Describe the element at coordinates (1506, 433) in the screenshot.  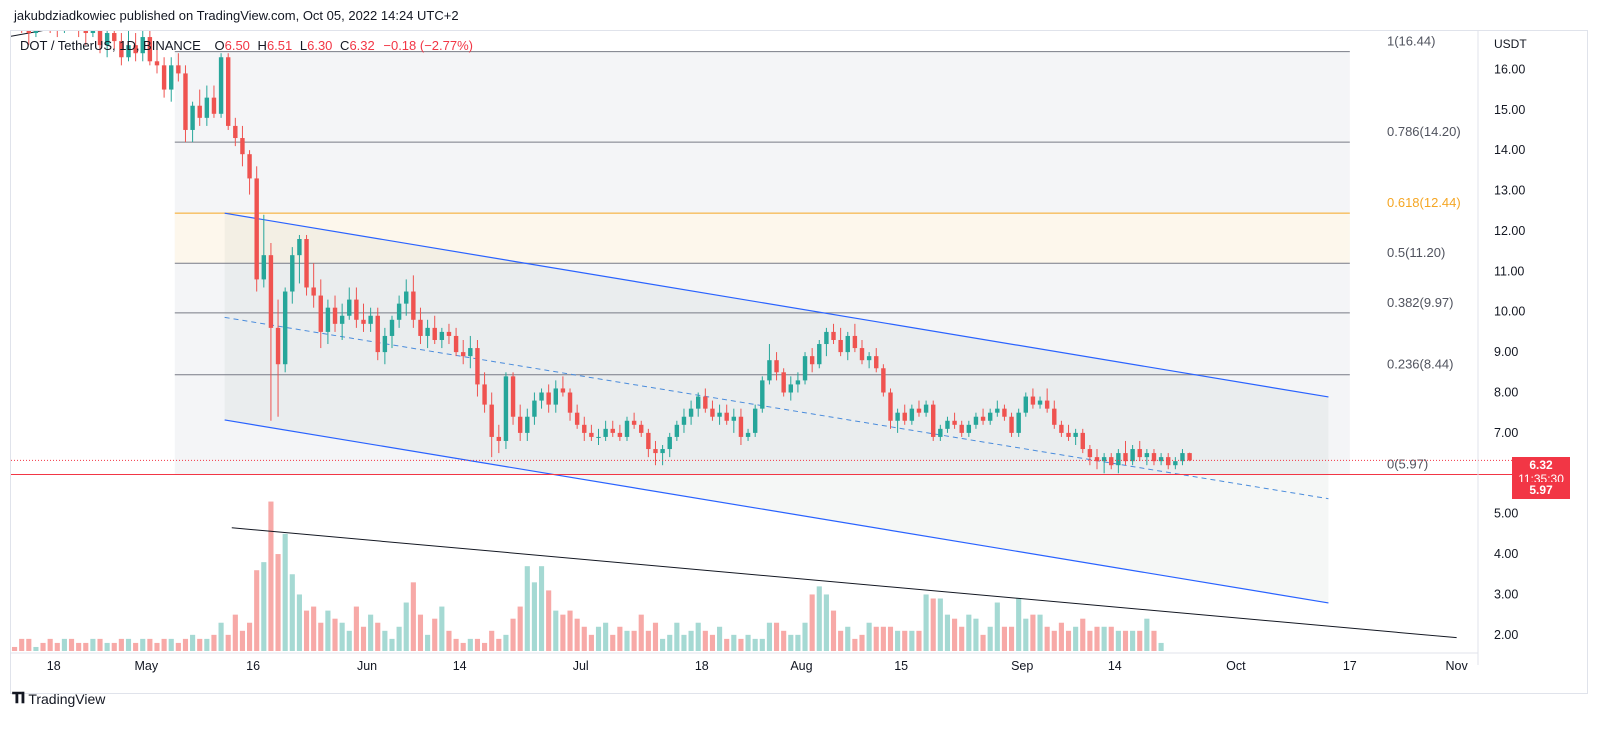
I see `y-tick-label: 7.00` at that location.